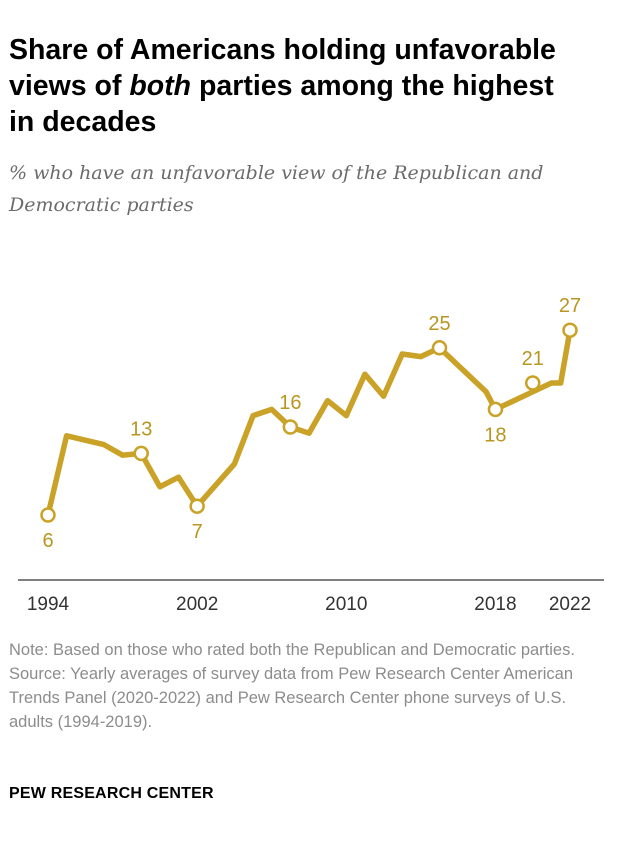  Describe the element at coordinates (570, 306) in the screenshot. I see `data-label: 27` at that location.